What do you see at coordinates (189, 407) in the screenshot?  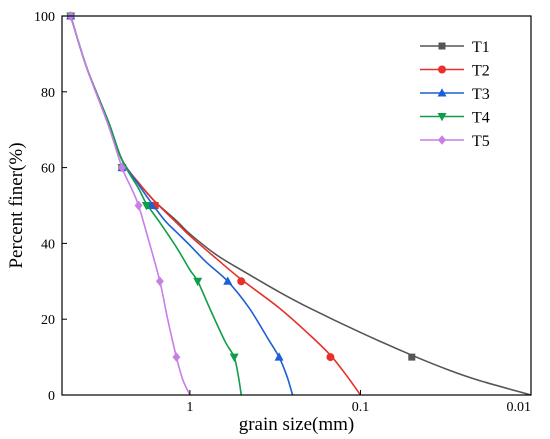 I see `x-tick-label: 1` at bounding box center [189, 407].